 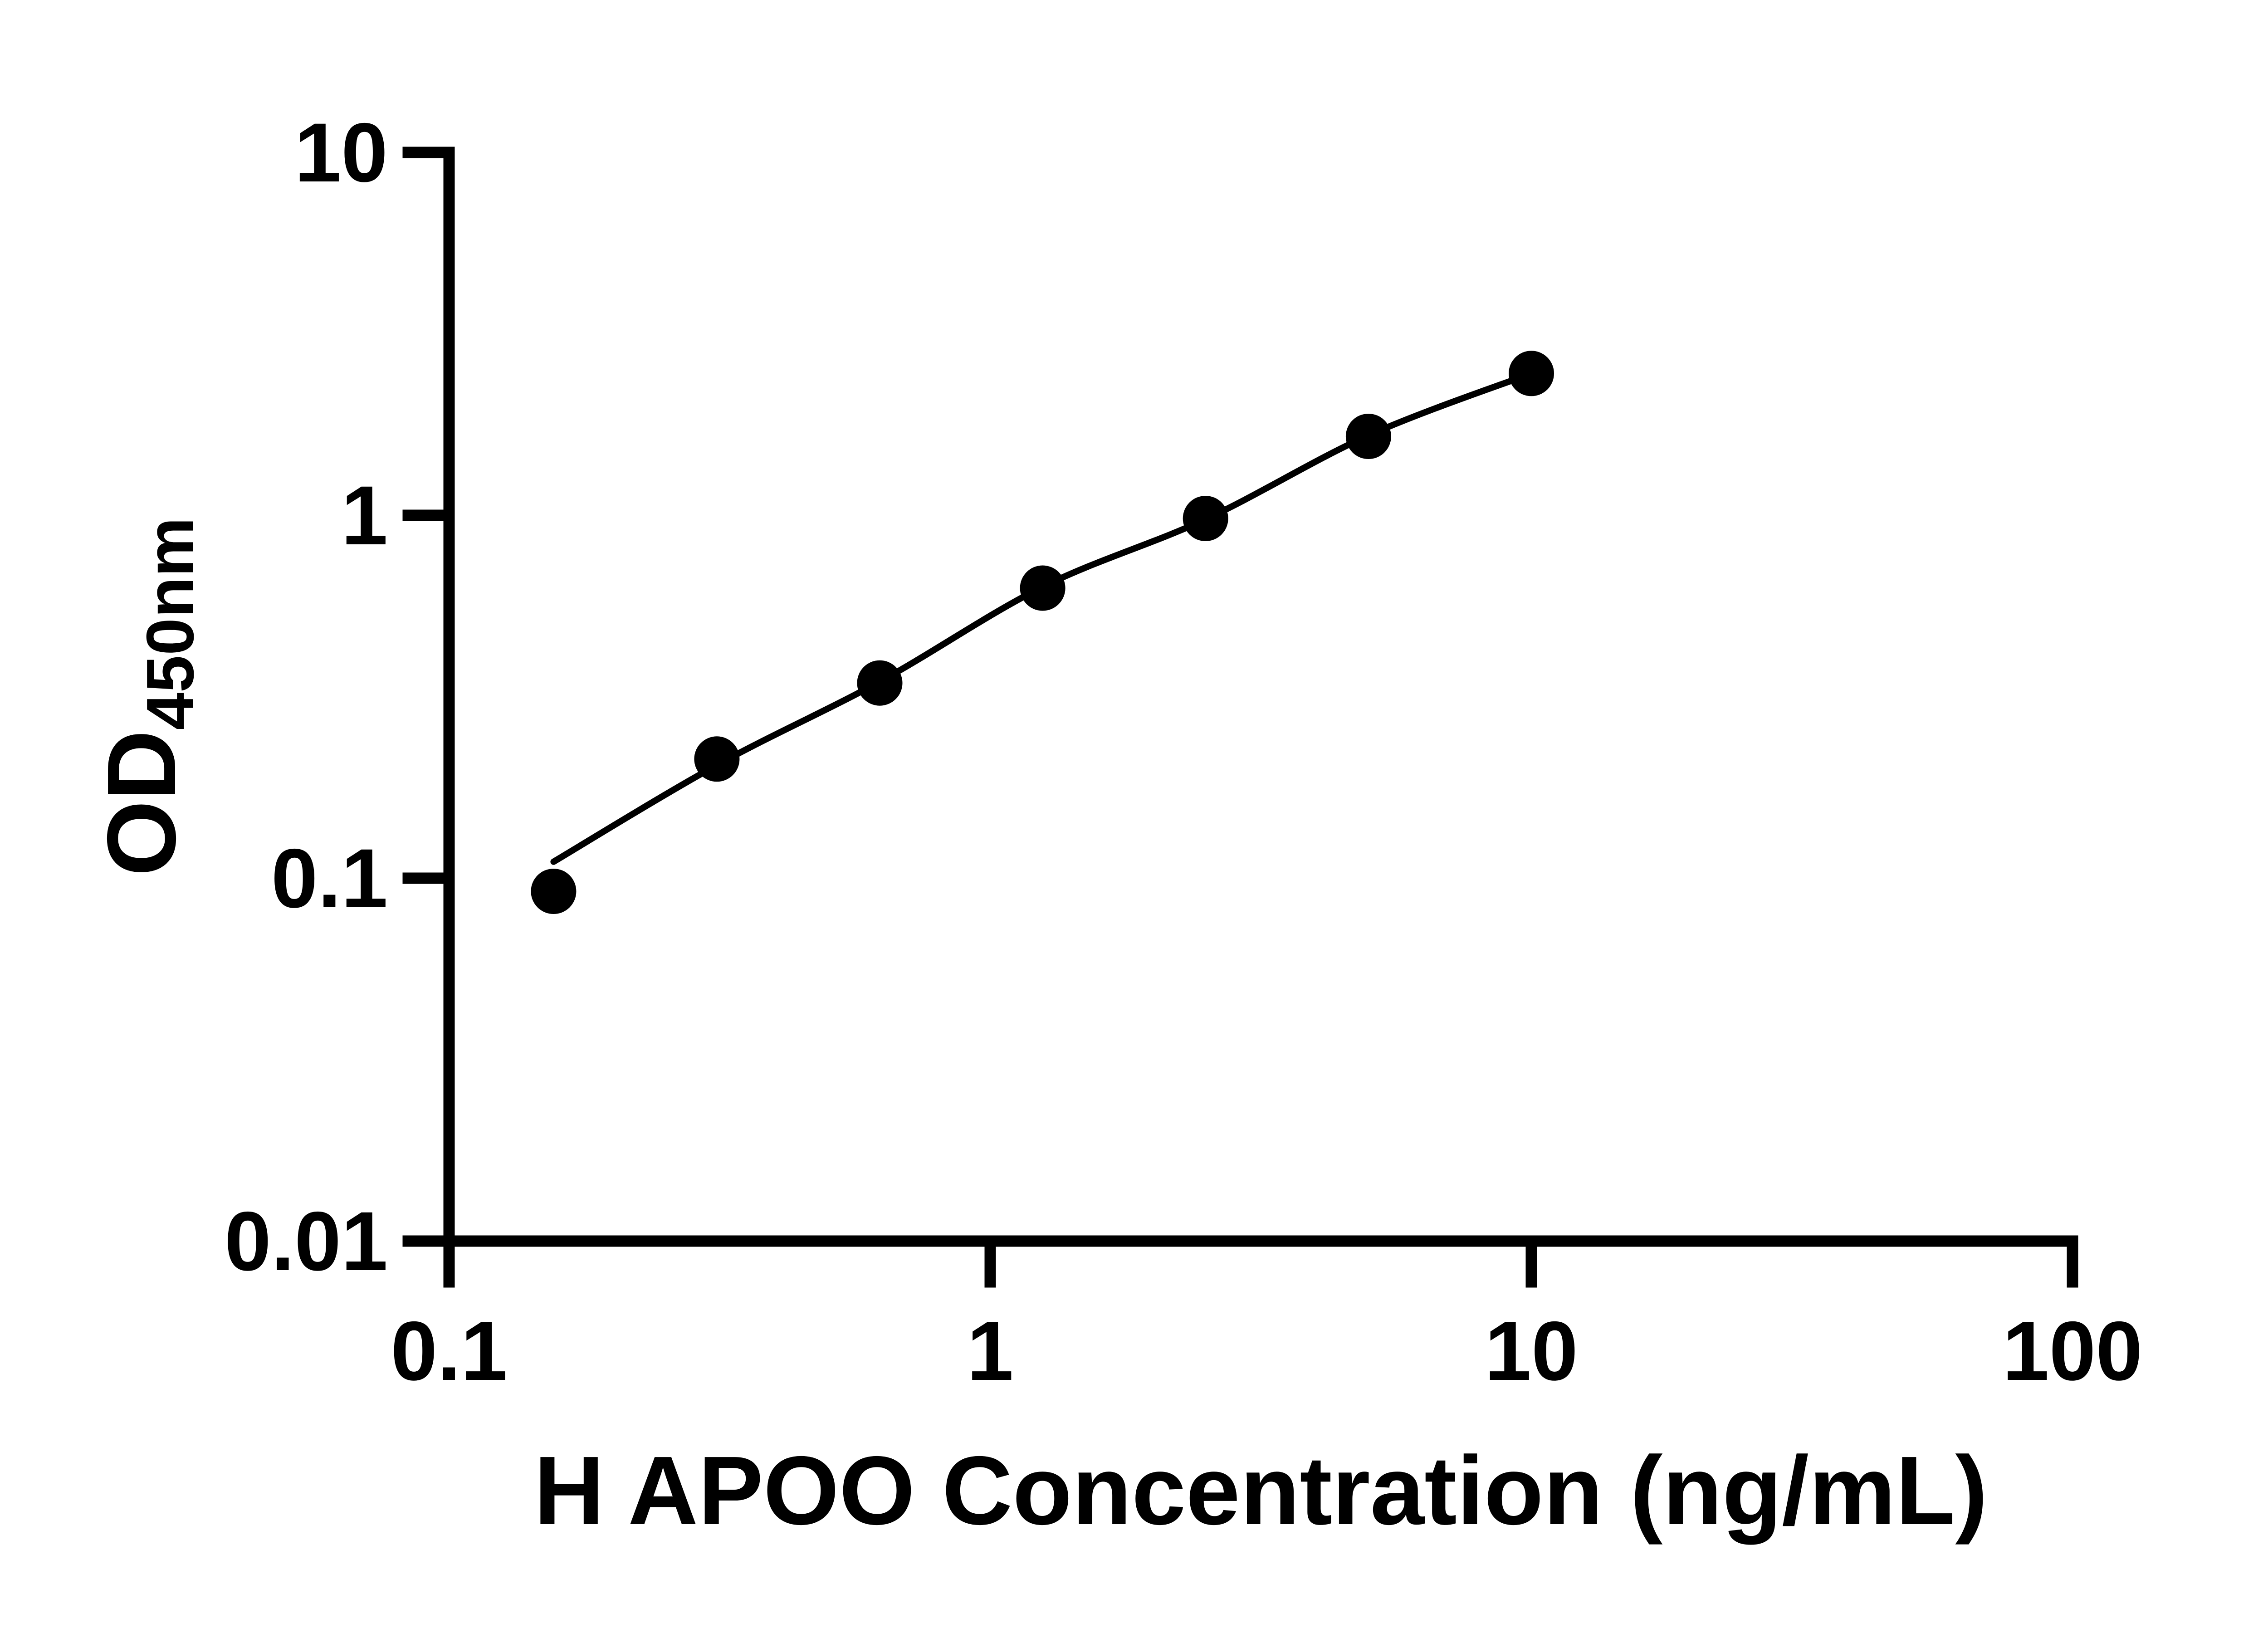 I want to click on y-axis-title-subscript: 450nm, so click(x=171, y=623).